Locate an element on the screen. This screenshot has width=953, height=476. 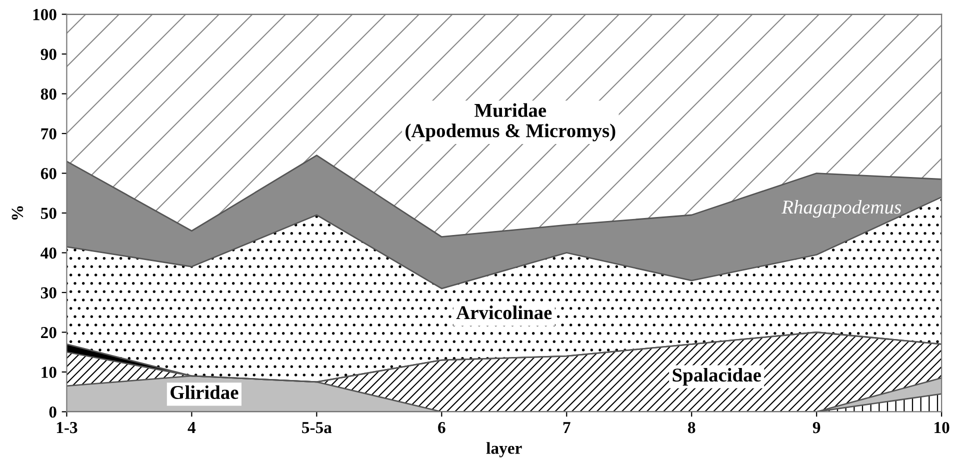
y-tick-label: 10 is located at coordinates (49, 372).